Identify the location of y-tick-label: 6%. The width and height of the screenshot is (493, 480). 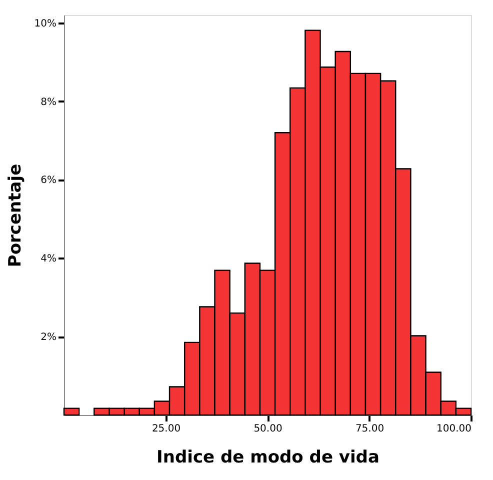
(48, 180).